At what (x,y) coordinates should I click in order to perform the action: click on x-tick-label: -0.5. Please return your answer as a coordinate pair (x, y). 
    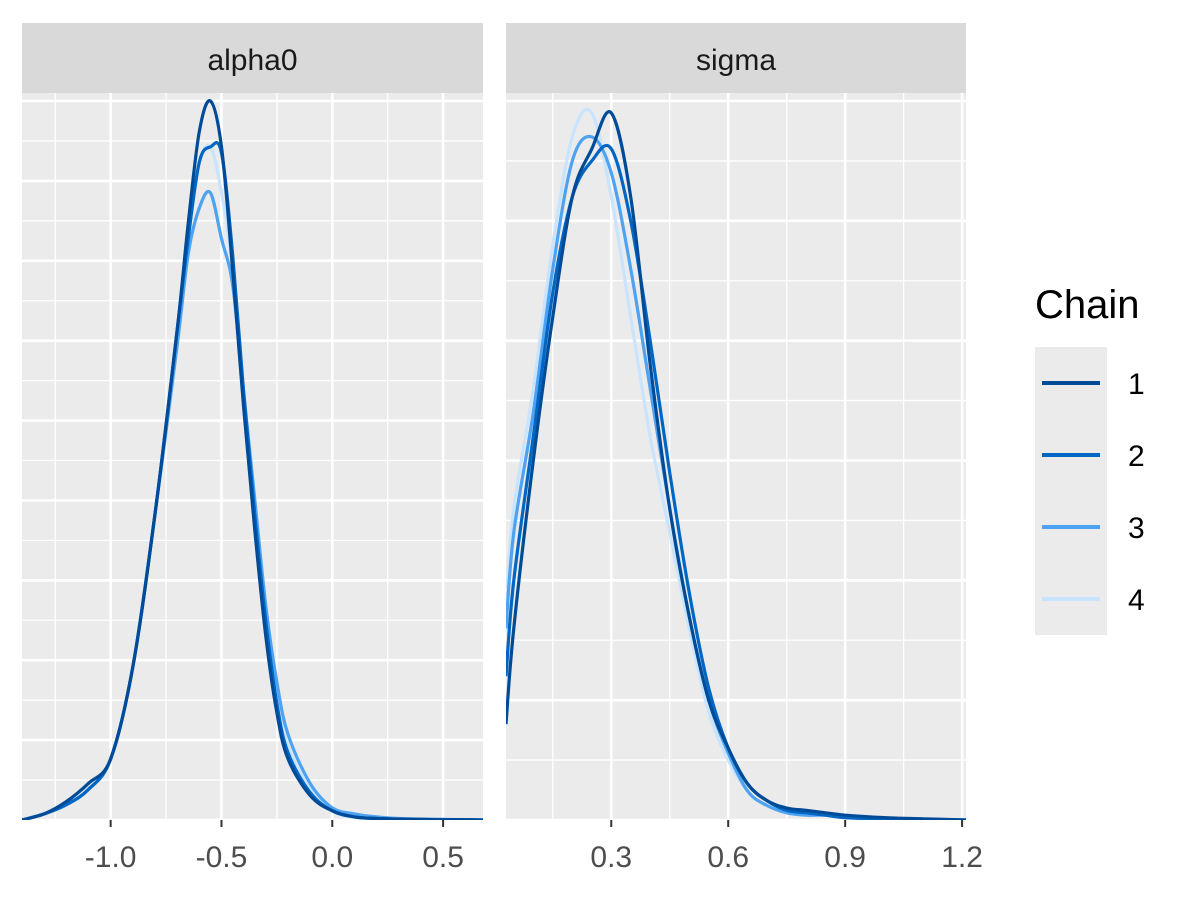
    Looking at the image, I should click on (222, 857).